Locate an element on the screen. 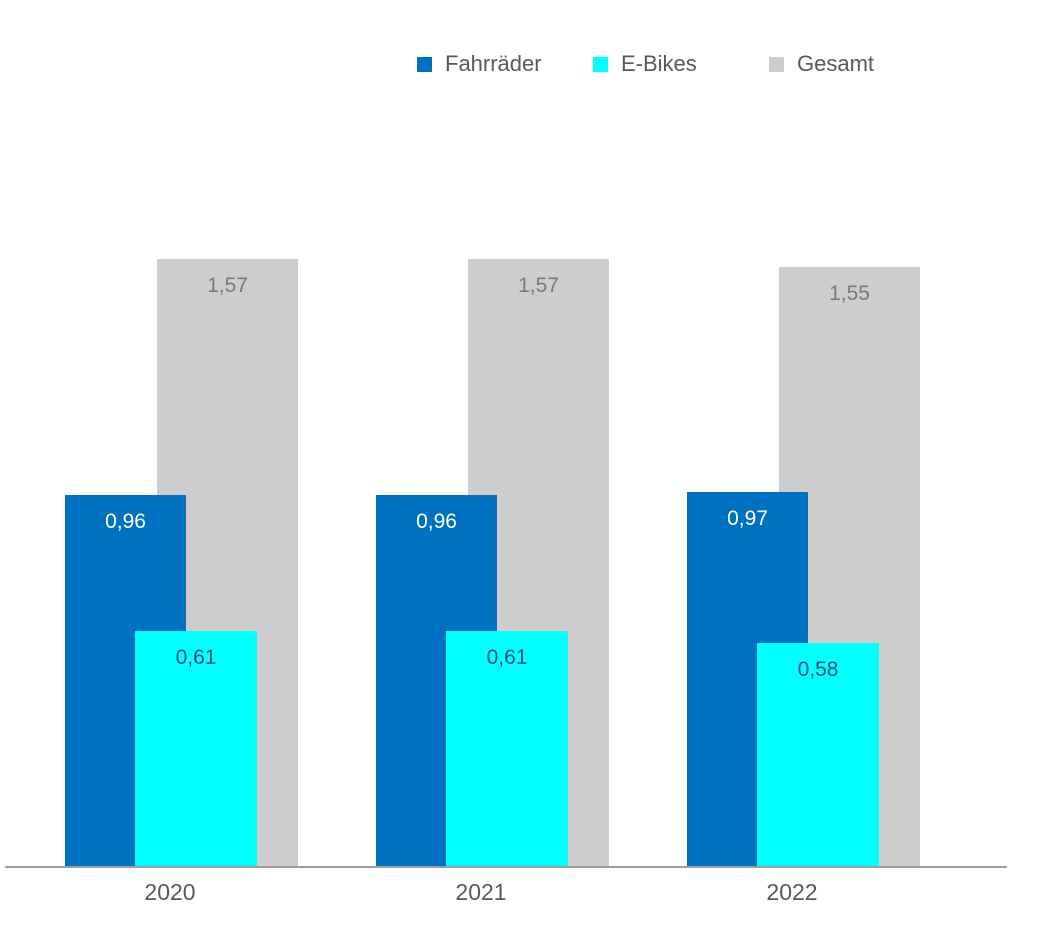  legend-label: Gesamt is located at coordinates (836, 63).